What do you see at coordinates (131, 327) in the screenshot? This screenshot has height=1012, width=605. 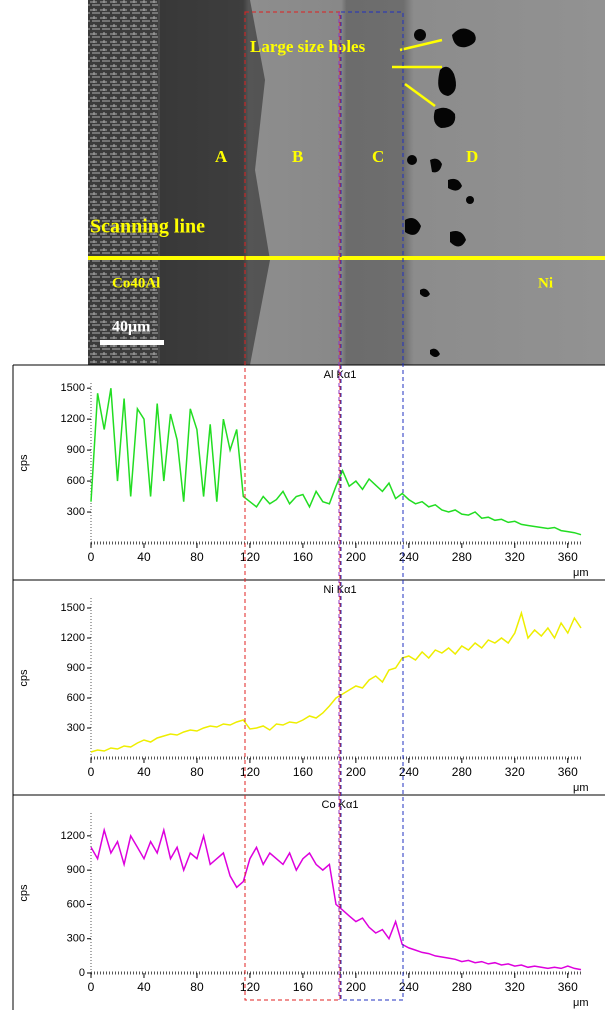 I see `scale-label: 40μm` at bounding box center [131, 327].